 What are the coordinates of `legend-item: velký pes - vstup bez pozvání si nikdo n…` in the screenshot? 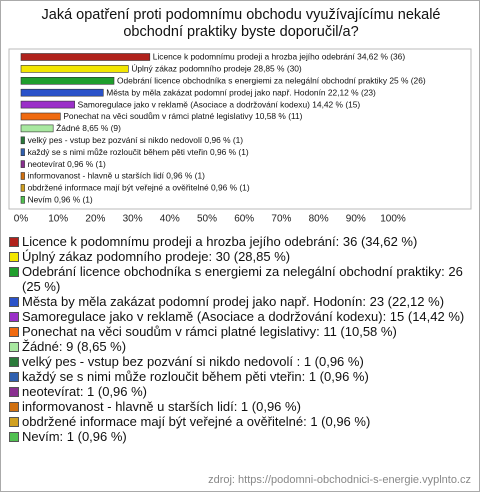 It's located at (241, 361).